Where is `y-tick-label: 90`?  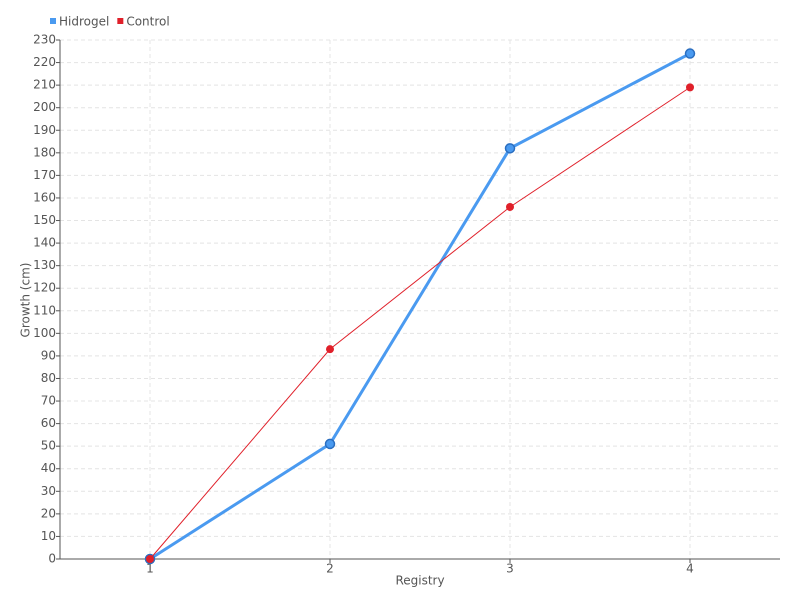 y-tick-label: 90 is located at coordinates (48, 355).